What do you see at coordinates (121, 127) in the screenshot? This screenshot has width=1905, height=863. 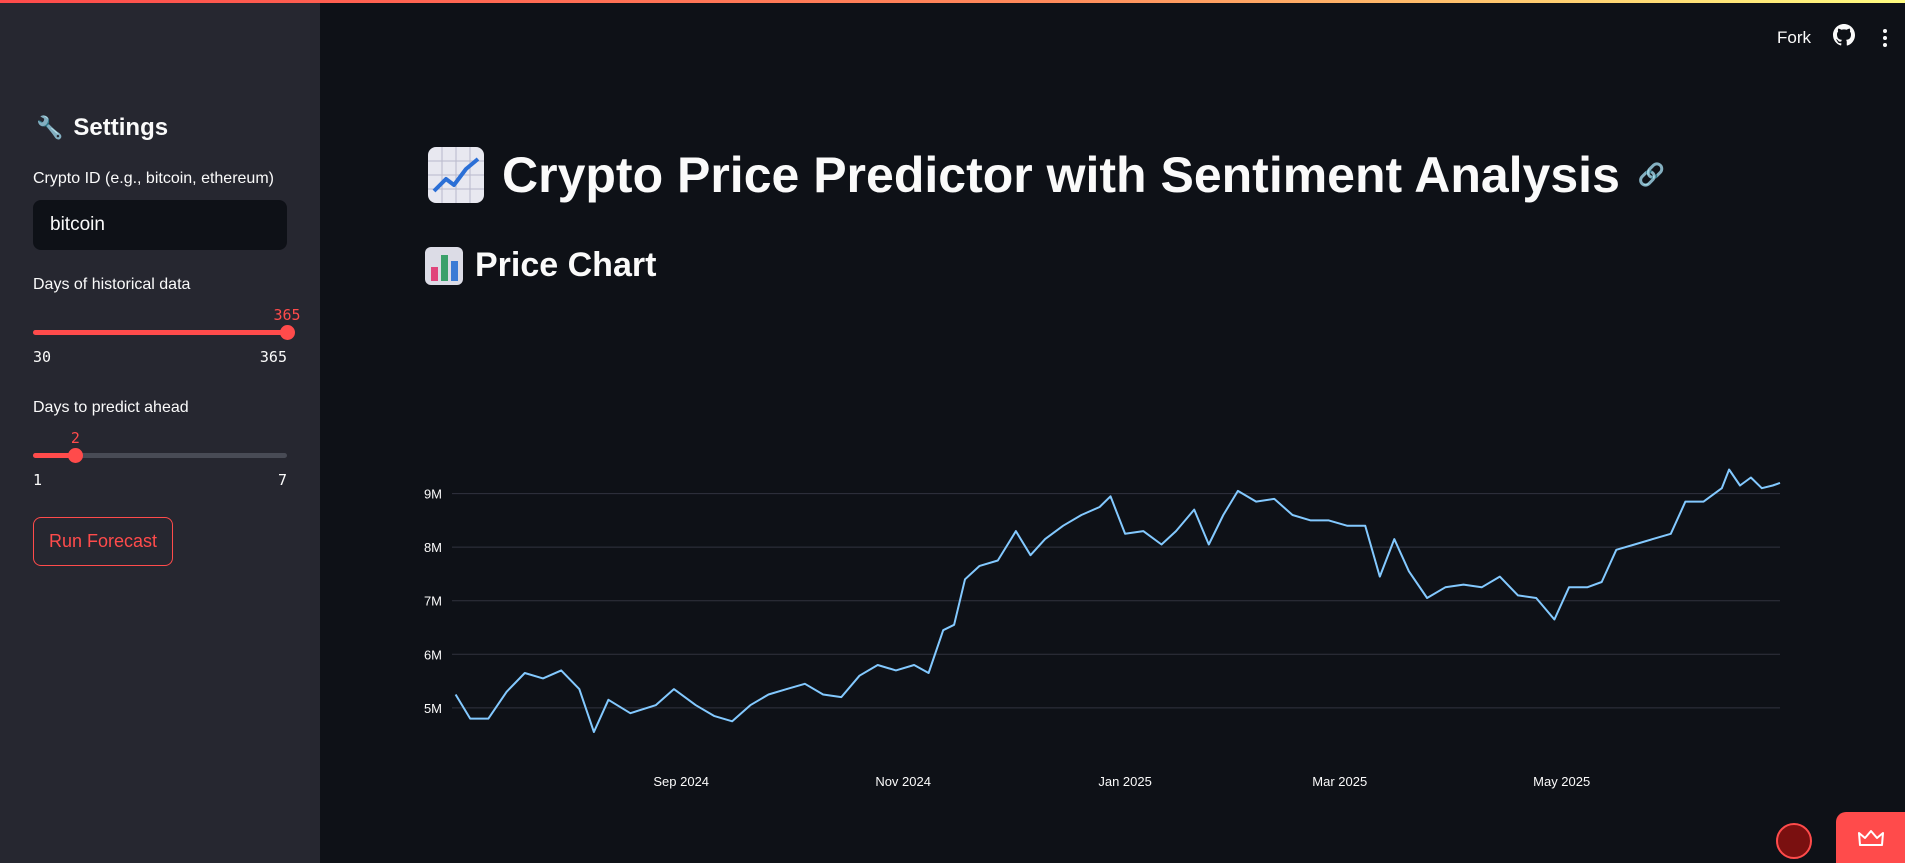 I see `sidebar-title-text: Settings` at bounding box center [121, 127].